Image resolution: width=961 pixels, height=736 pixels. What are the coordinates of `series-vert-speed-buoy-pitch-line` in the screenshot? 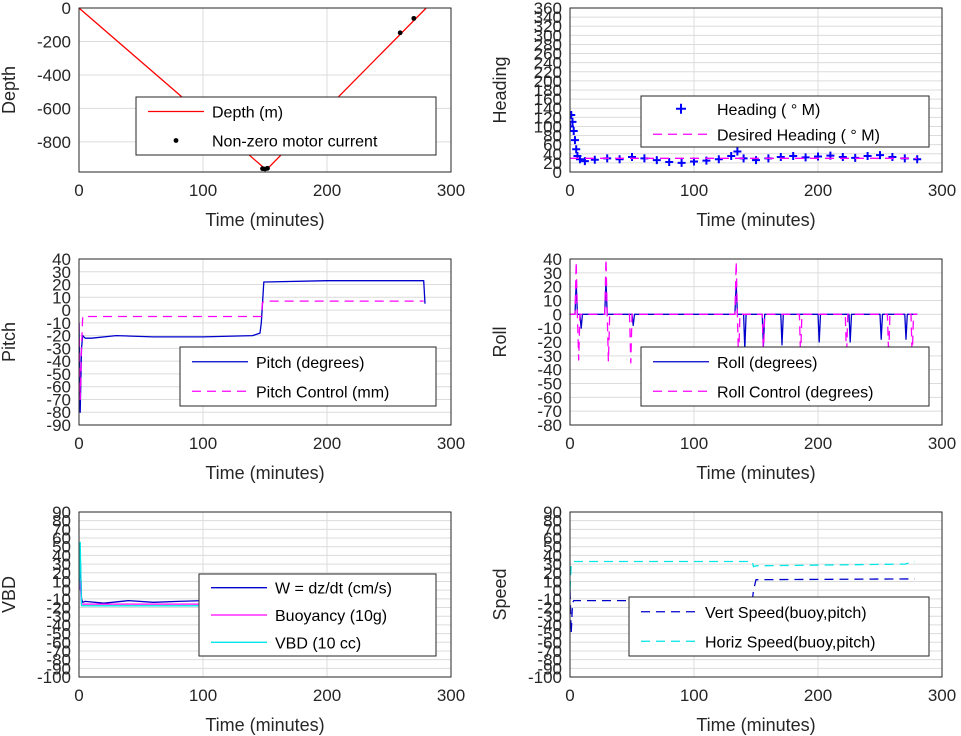 It's located at (742, 606).